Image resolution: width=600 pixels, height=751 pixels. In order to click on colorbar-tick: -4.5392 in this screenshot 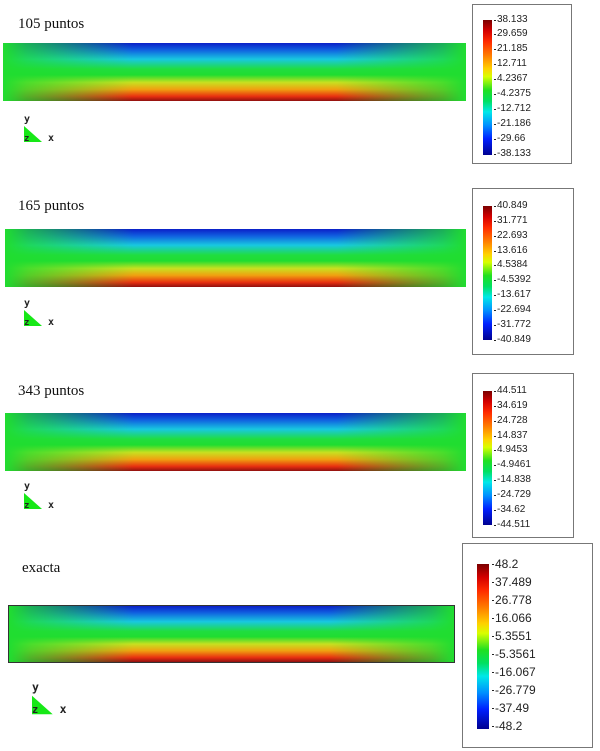, I will do `click(512, 279)`.